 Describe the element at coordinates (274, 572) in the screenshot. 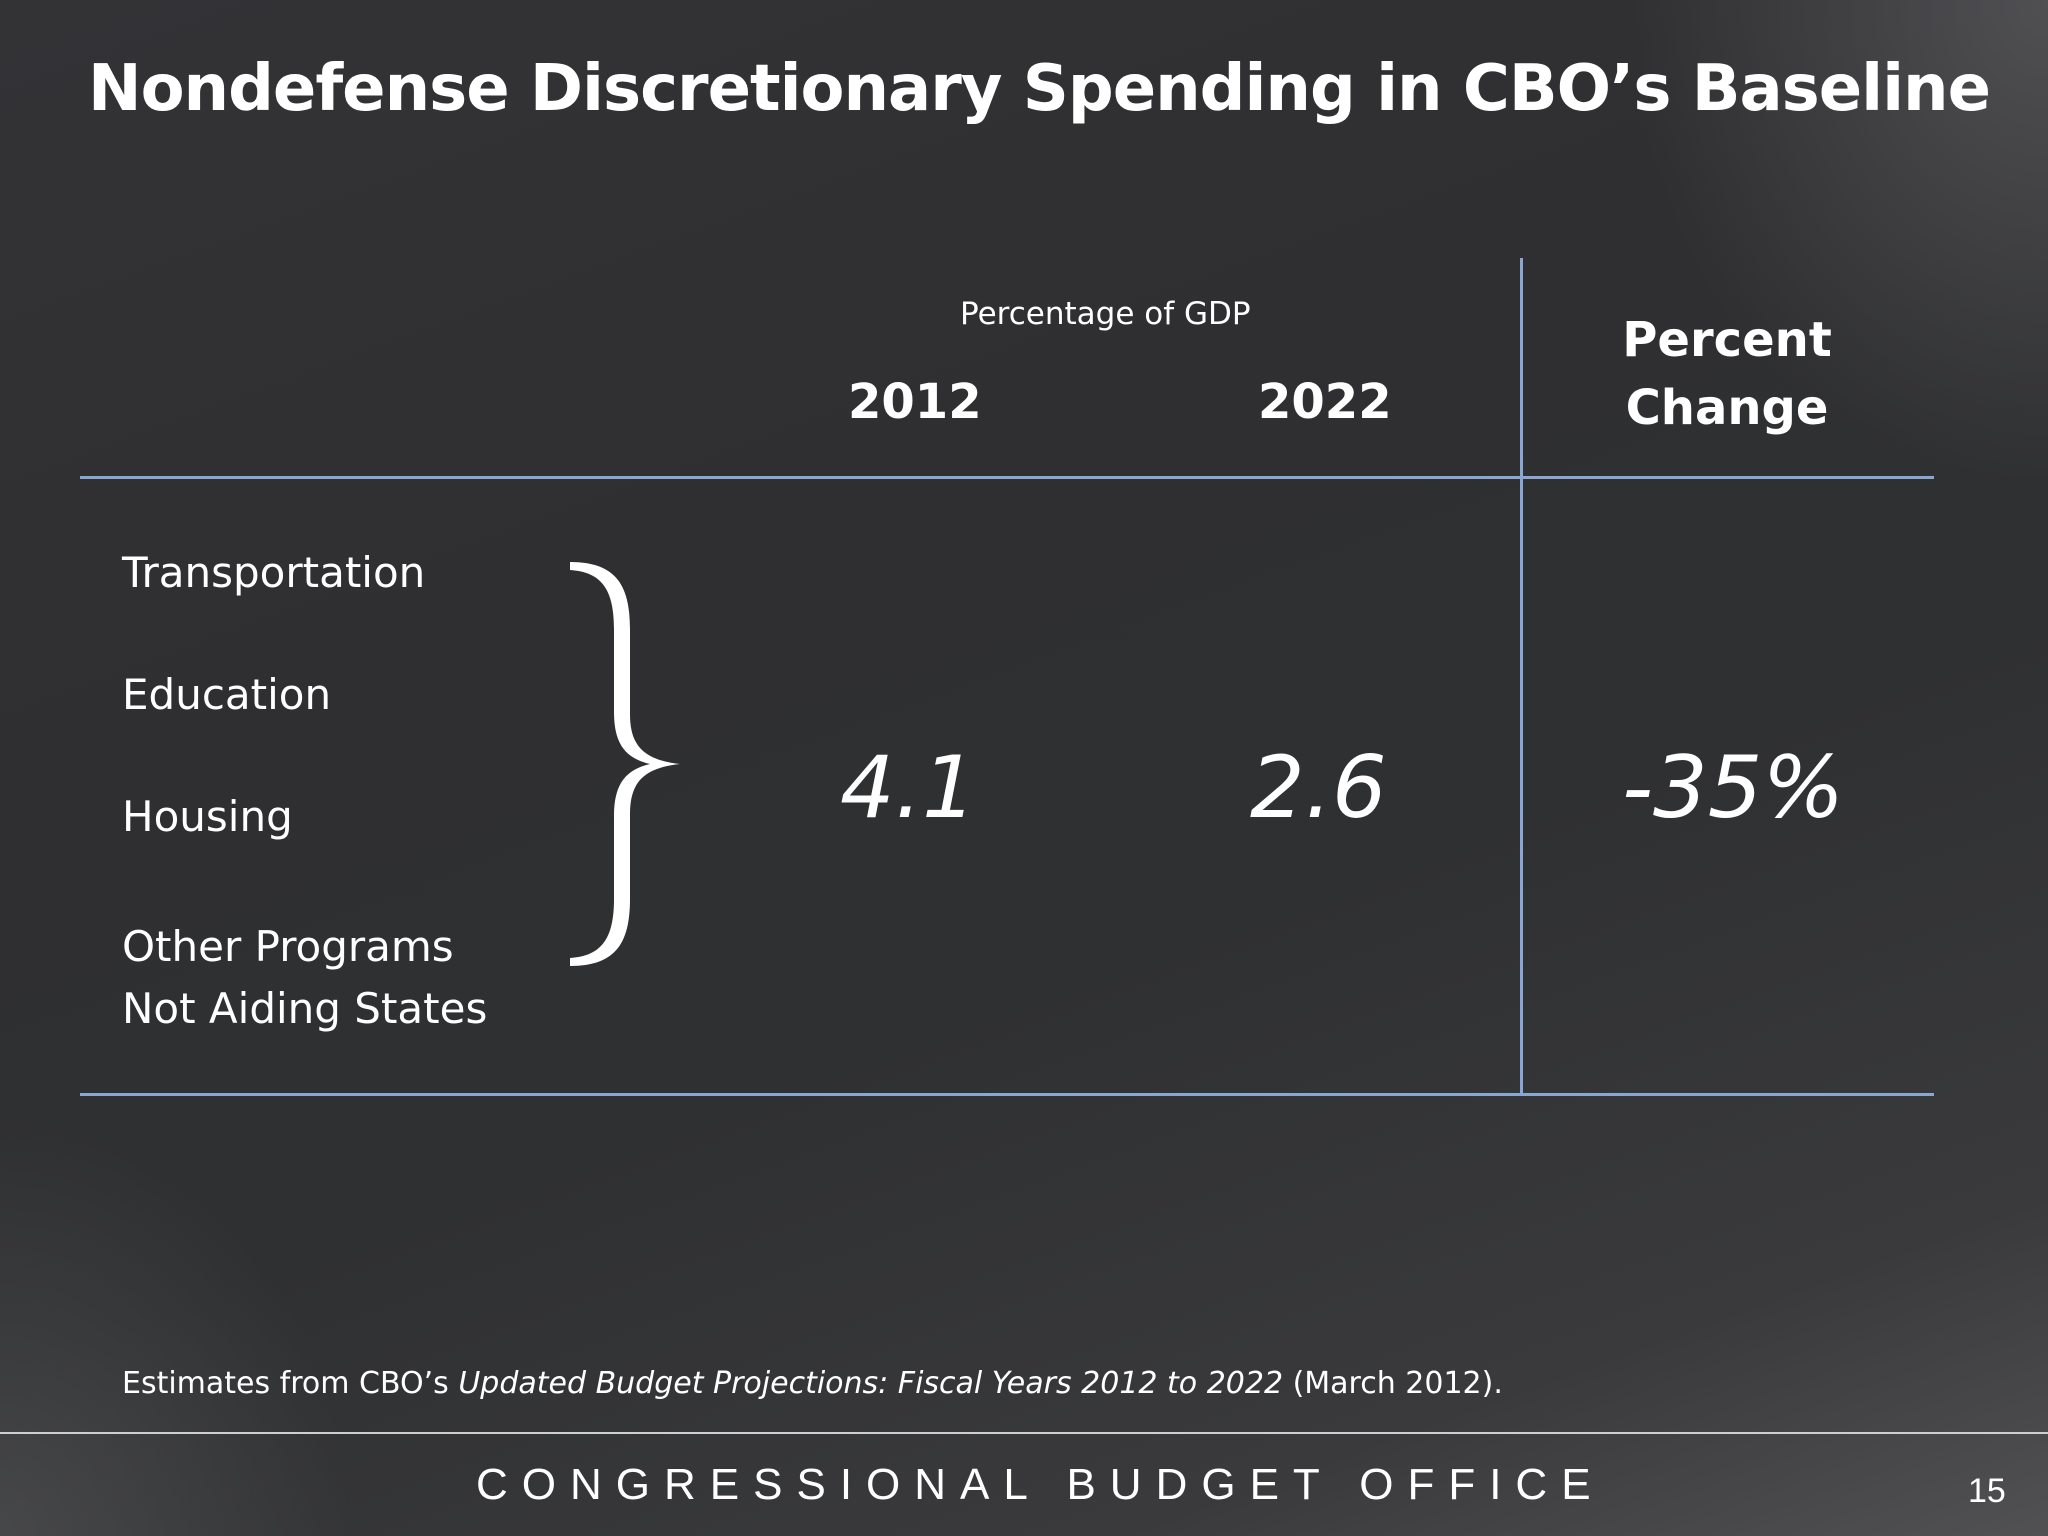

I see `category-transportation: Transportation` at that location.